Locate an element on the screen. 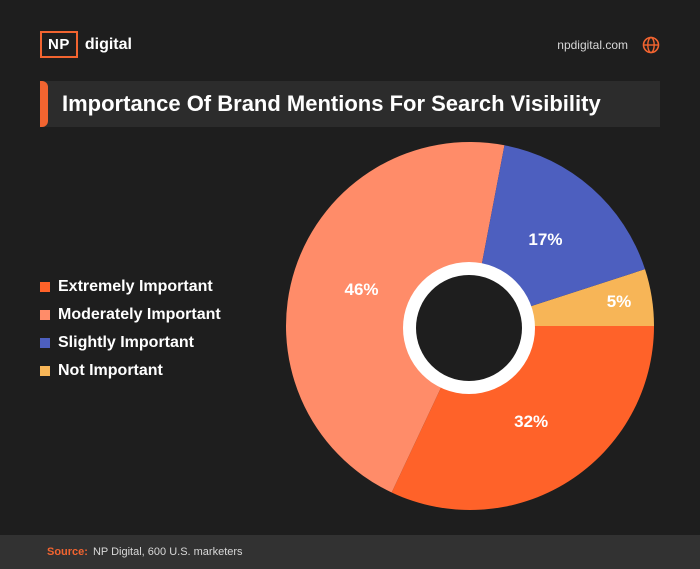 This screenshot has height=569, width=700. center-hole is located at coordinates (469, 328).